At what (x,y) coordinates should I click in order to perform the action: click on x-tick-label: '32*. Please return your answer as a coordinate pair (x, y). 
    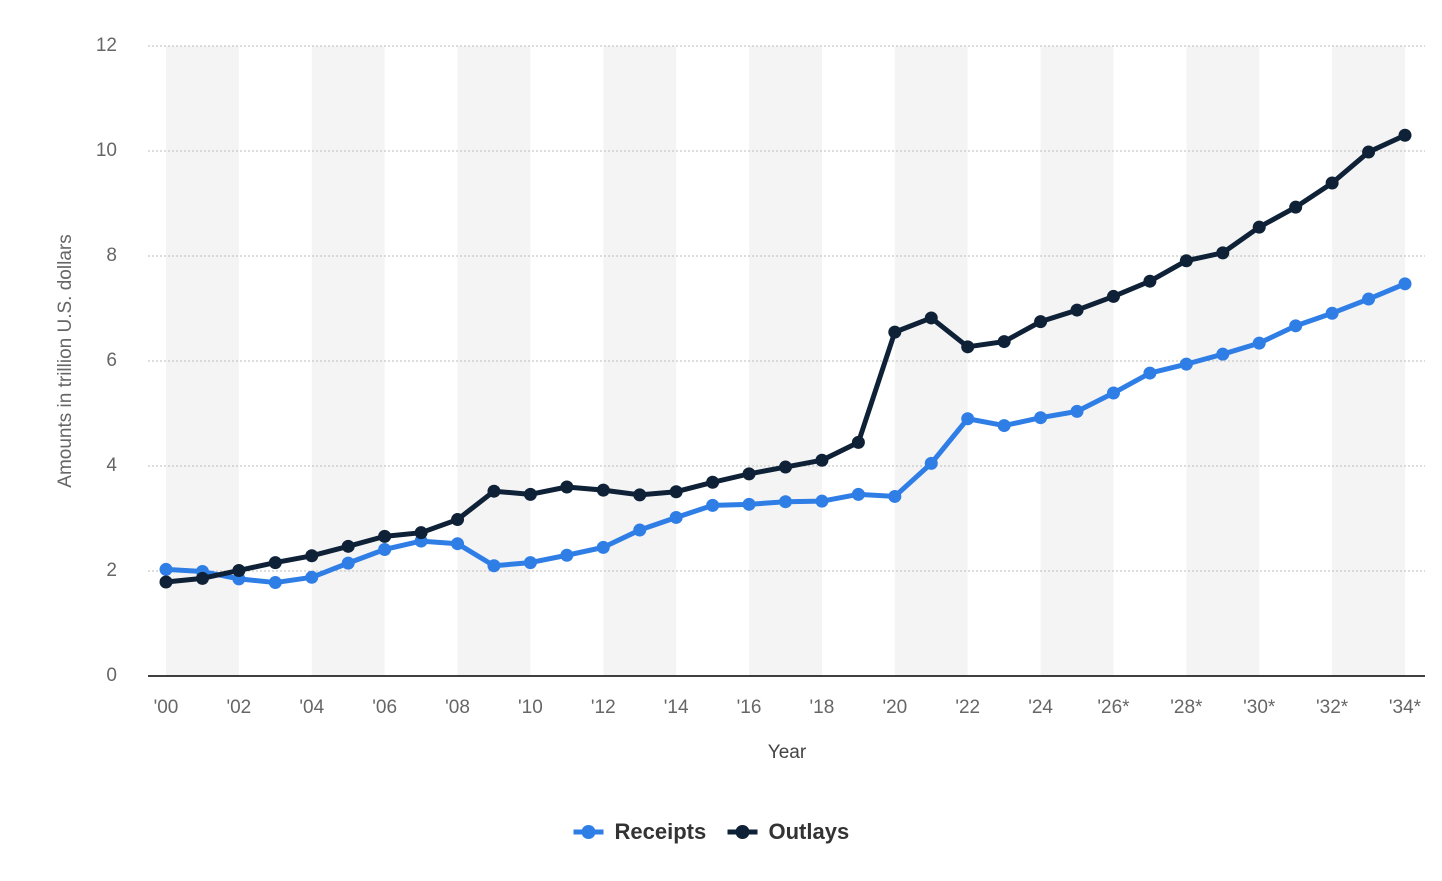
    Looking at the image, I should click on (1332, 707).